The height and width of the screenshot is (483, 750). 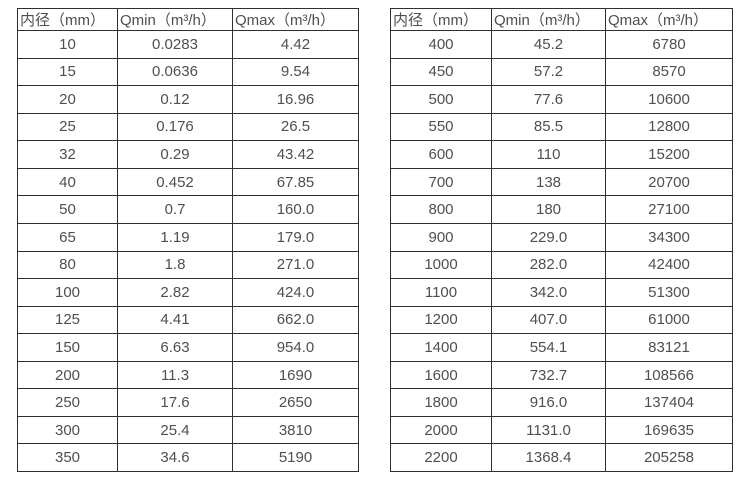 I want to click on table-cell: 45.2, so click(x=548, y=44).